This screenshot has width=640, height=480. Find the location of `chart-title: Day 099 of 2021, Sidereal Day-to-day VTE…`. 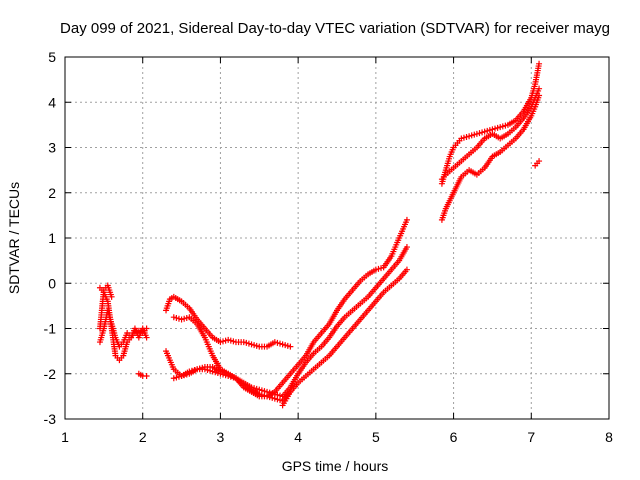

chart-title: Day 099 of 2021, Sidereal Day-to-day VTE… is located at coordinates (335, 28).